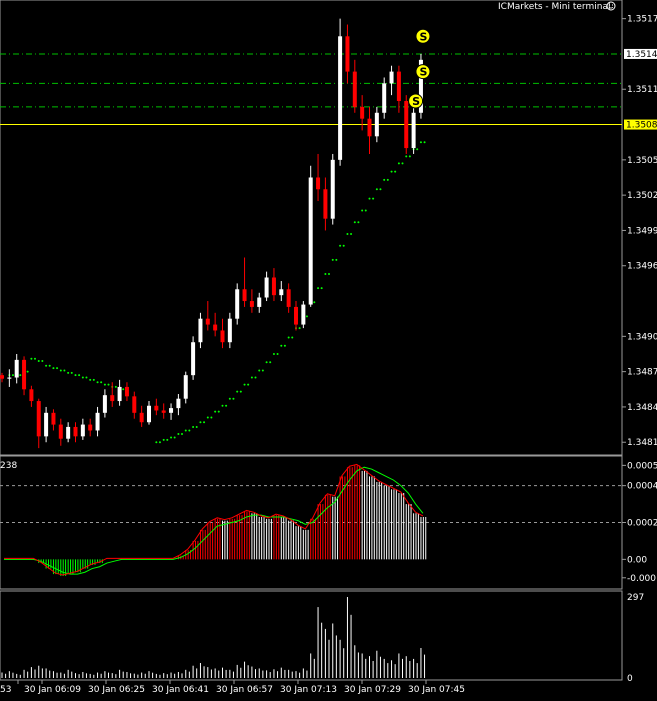  Describe the element at coordinates (642, 524) in the screenshot. I see `osc-tick-label: 0.0002` at that location.